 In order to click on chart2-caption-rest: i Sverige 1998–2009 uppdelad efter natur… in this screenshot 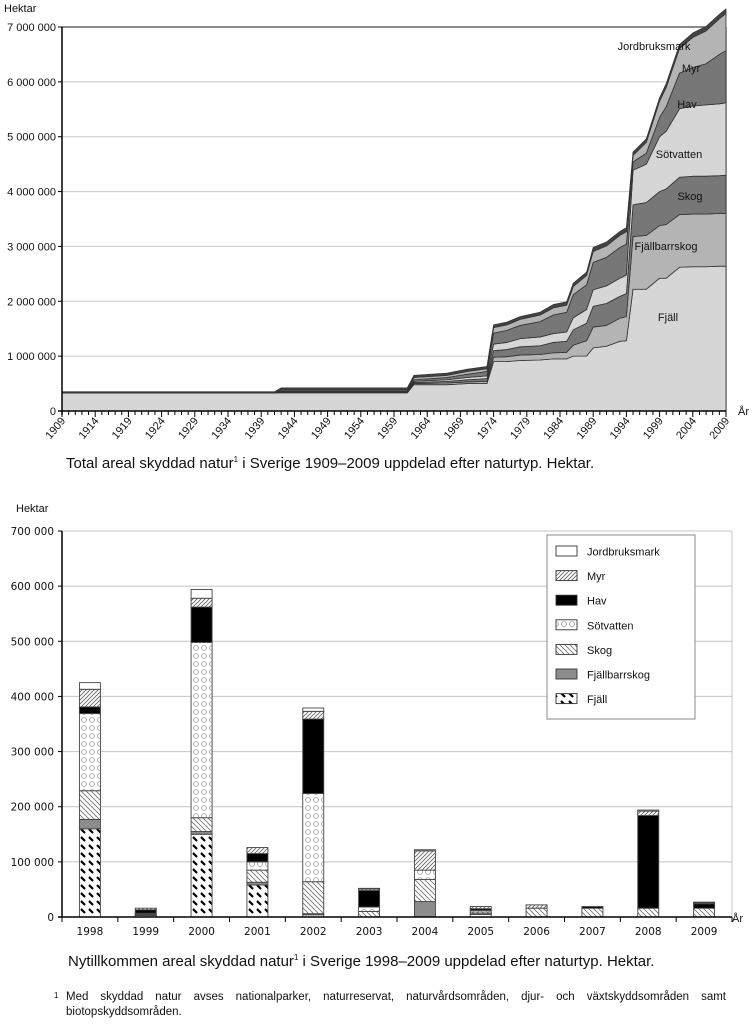, I will do `click(476, 961)`.